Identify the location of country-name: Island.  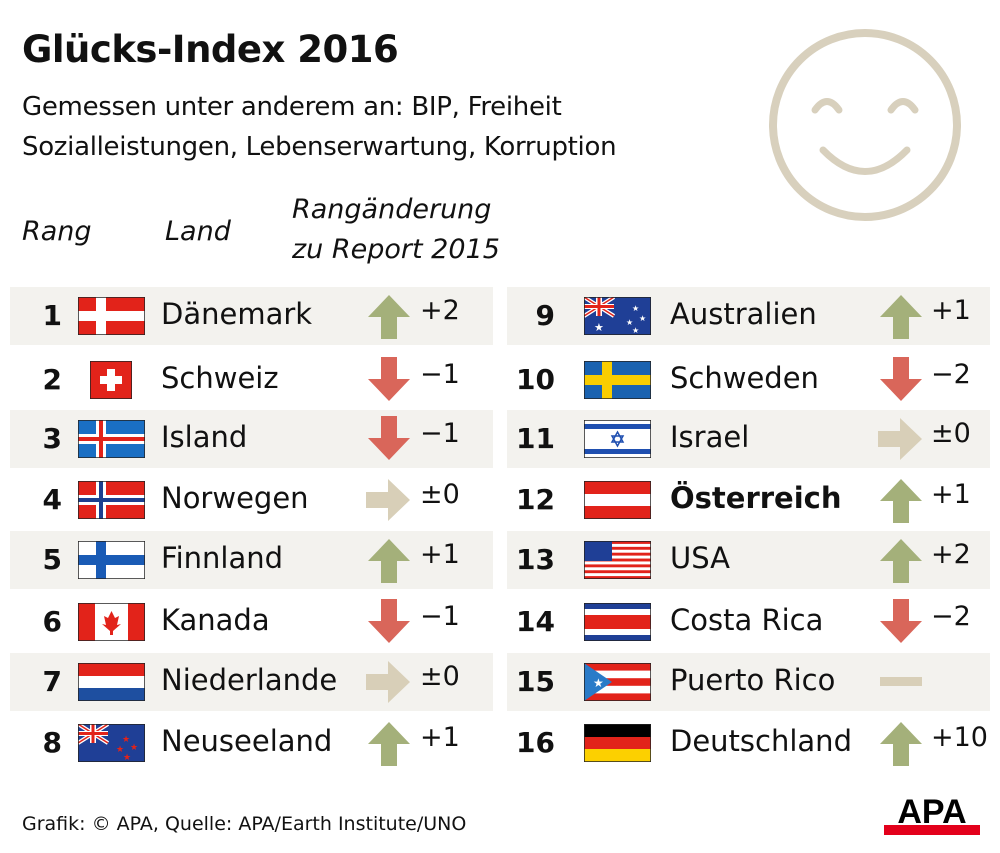
(204, 437).